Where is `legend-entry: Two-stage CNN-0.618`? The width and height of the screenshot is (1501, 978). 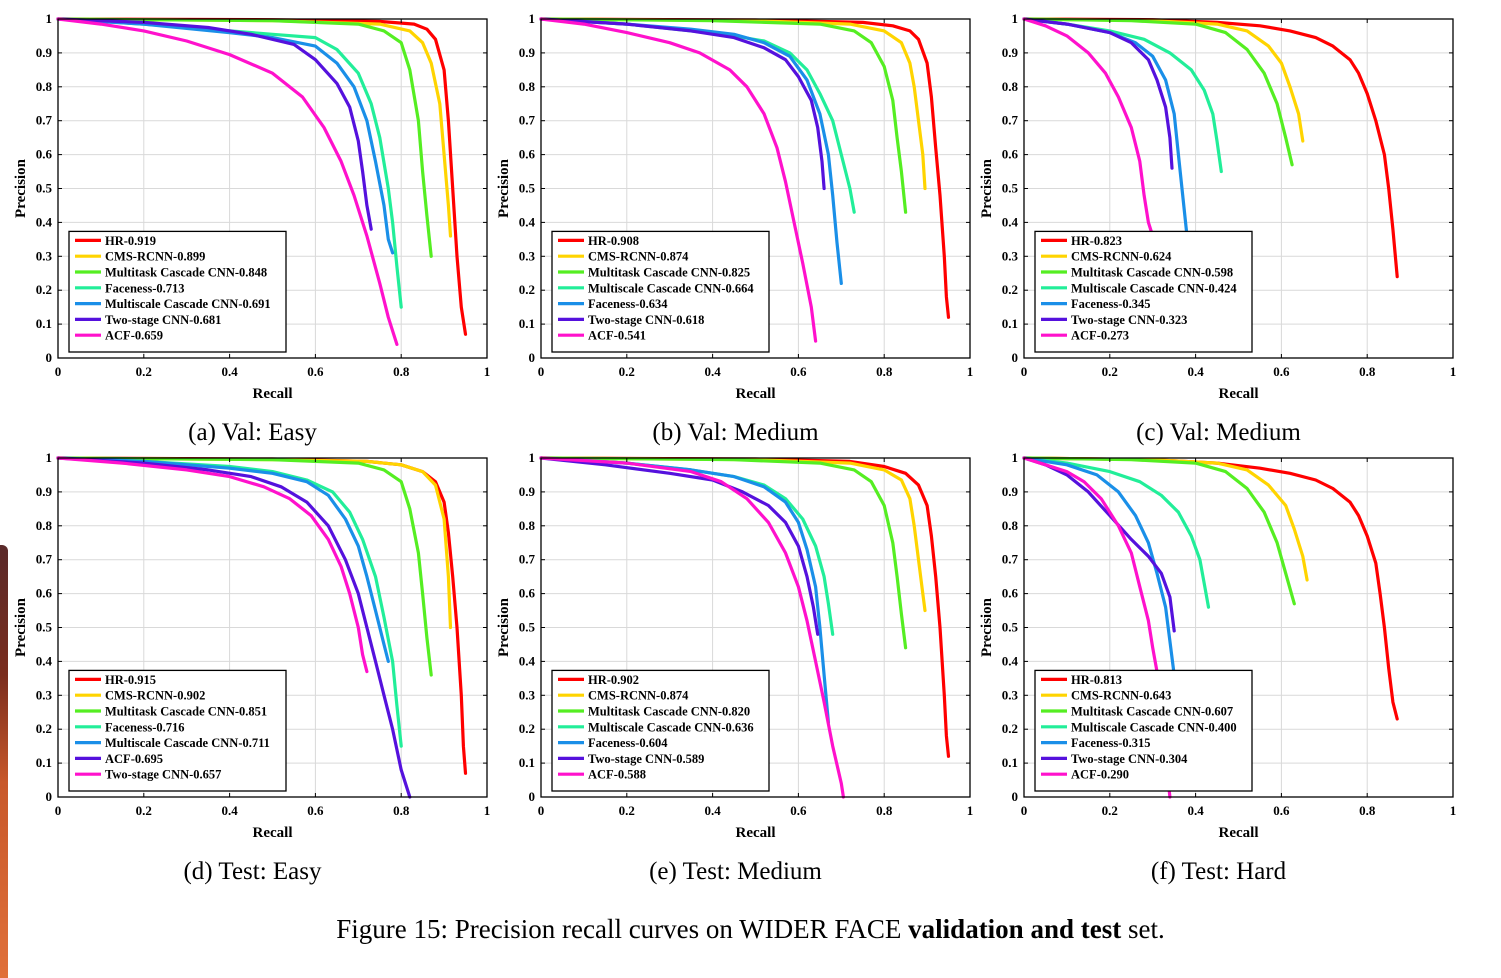
legend-entry: Two-stage CNN-0.618 is located at coordinates (646, 320).